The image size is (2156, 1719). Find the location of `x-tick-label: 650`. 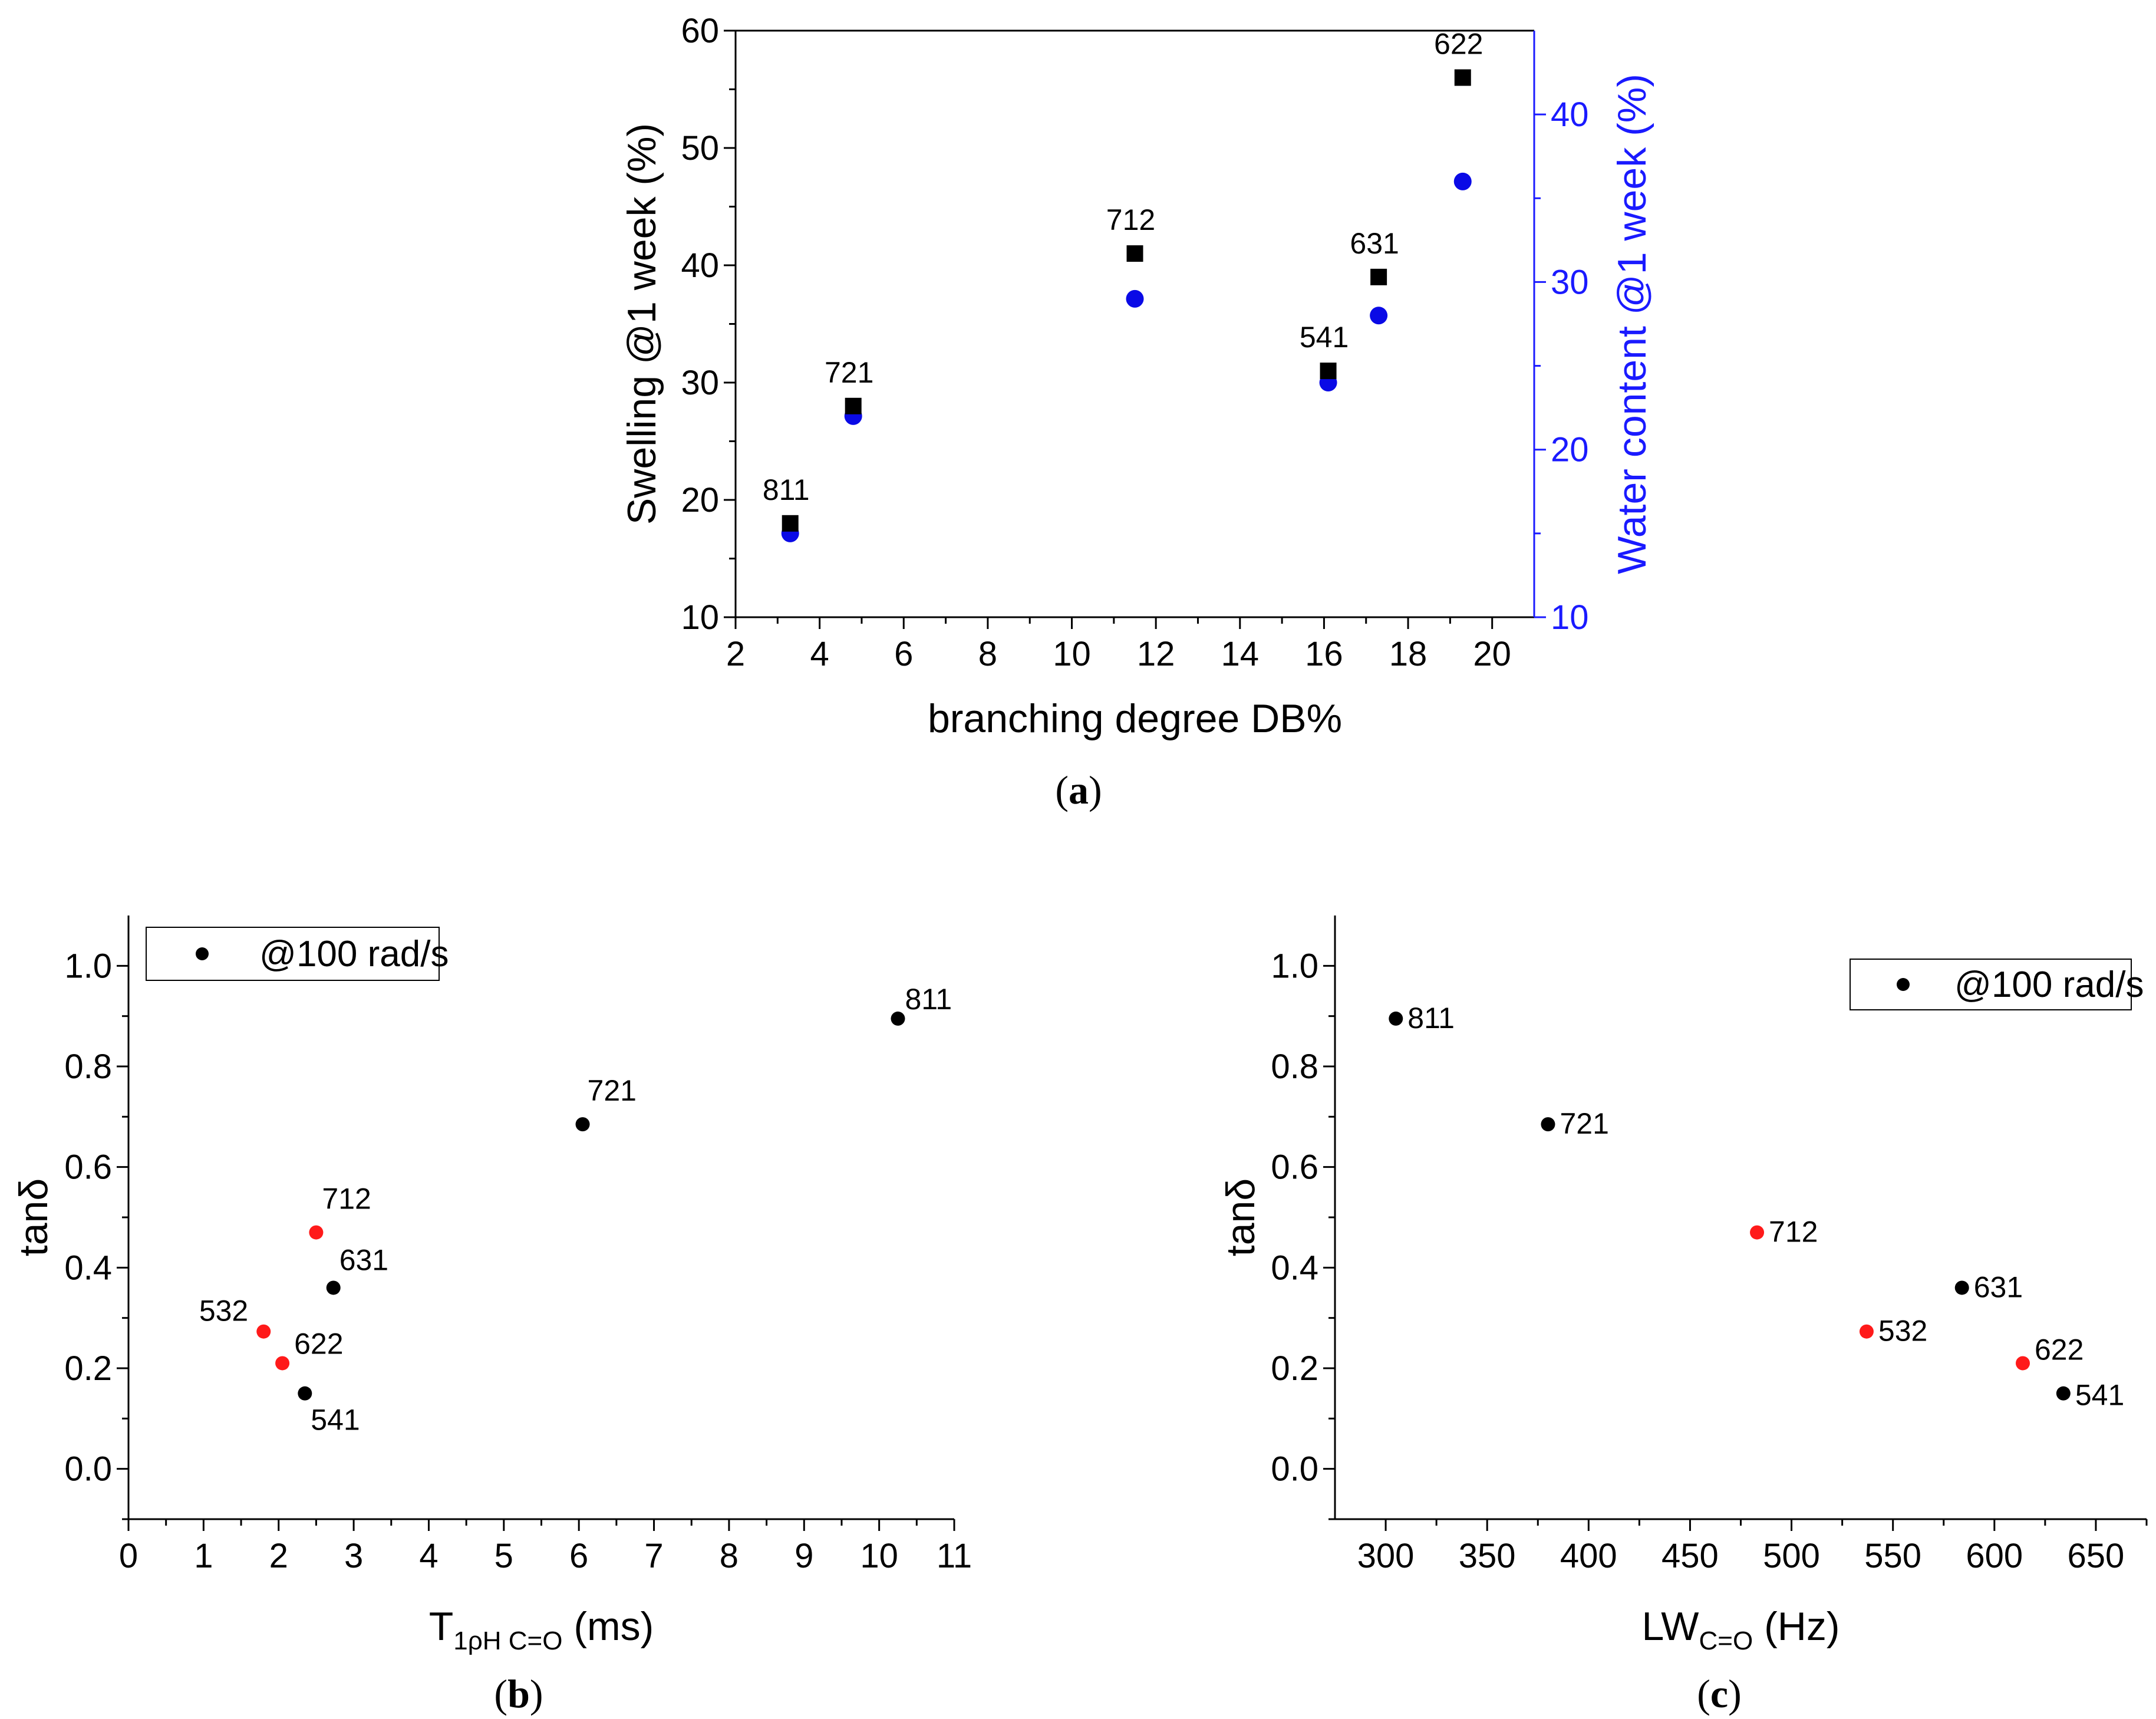

x-tick-label: 650 is located at coordinates (2096, 1556).